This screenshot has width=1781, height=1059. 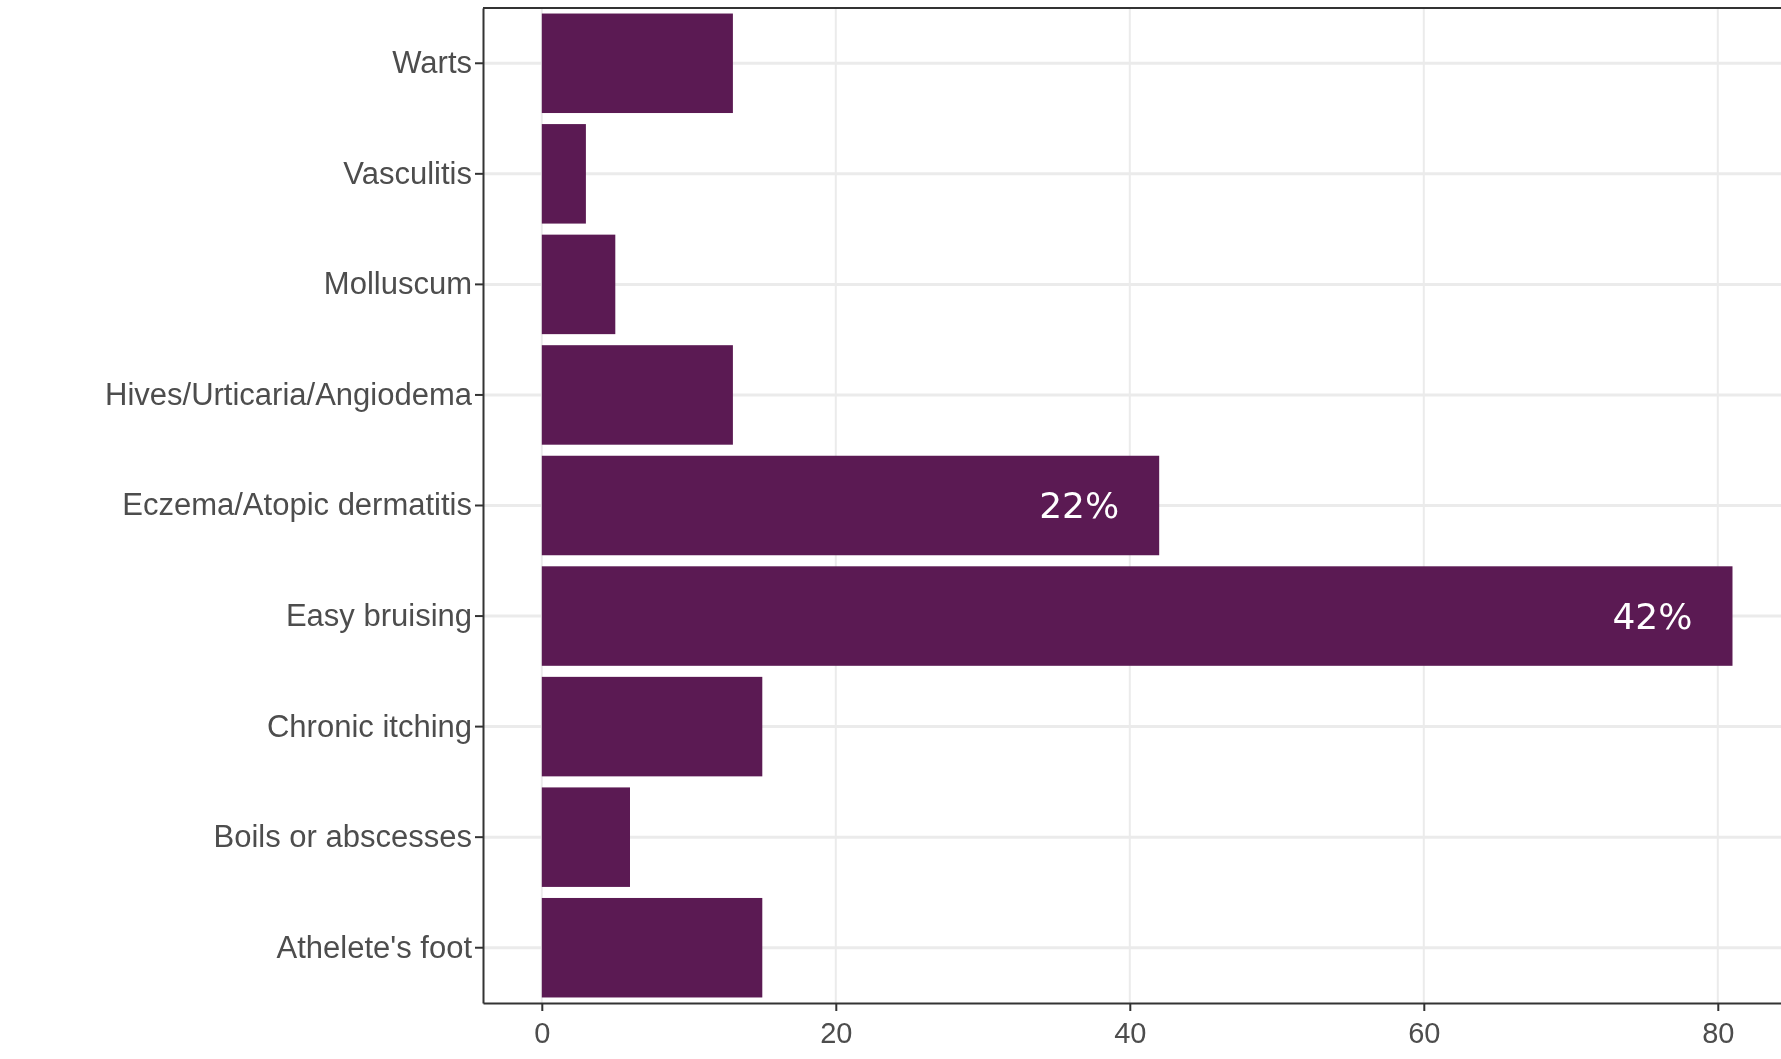 What do you see at coordinates (397, 284) in the screenshot?
I see `y-tick-label: Molluscum` at bounding box center [397, 284].